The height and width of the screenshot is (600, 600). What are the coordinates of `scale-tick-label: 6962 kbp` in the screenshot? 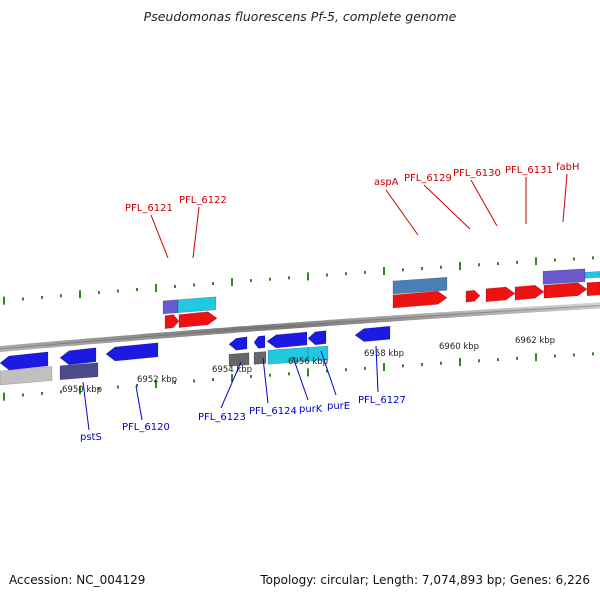 It's located at (535, 341).